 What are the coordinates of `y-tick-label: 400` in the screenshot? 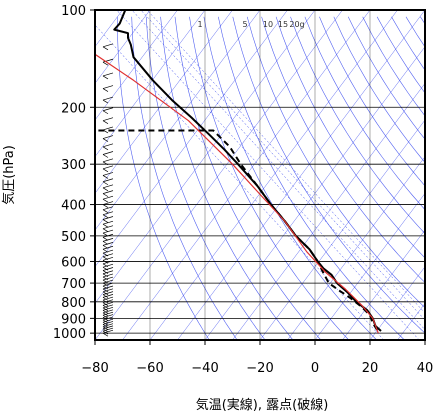 It's located at (73, 206).